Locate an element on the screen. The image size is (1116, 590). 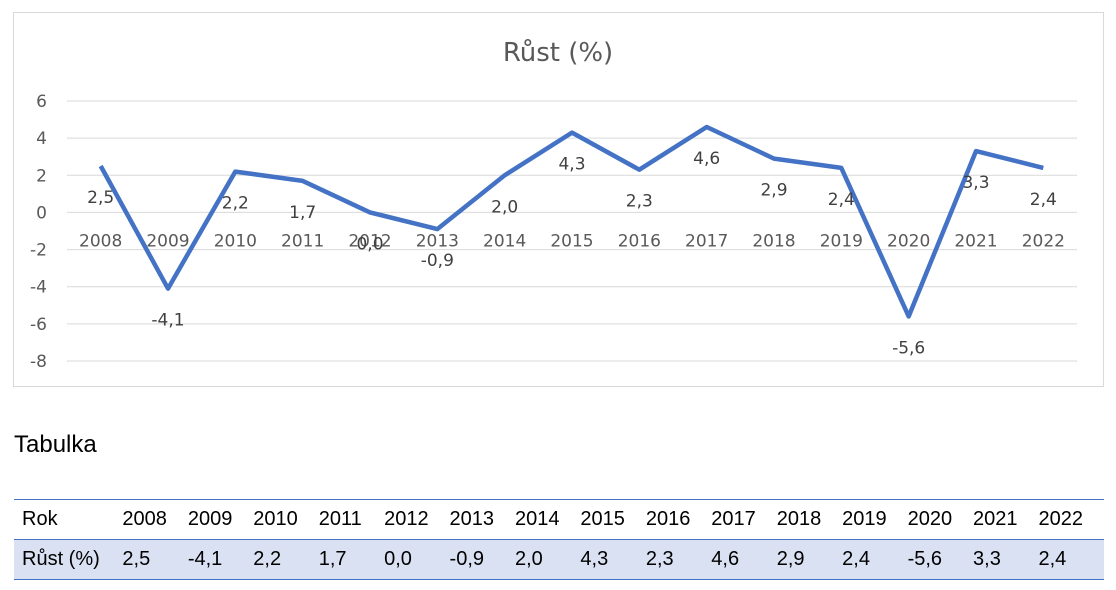
table-cell: 2014 is located at coordinates (547, 519).